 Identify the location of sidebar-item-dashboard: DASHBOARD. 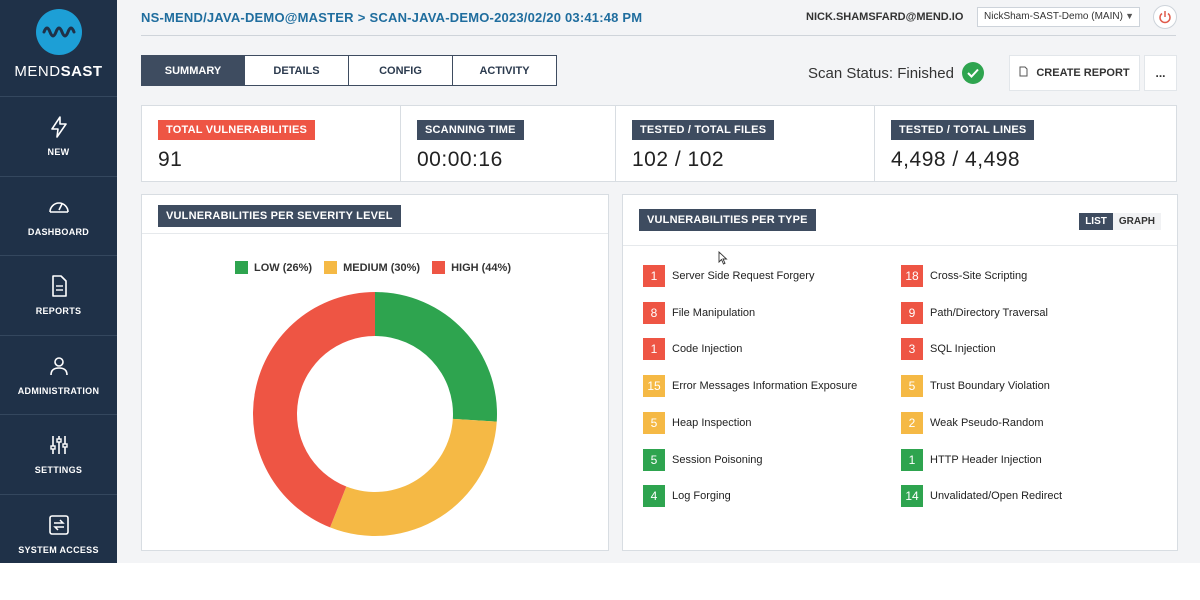
(58, 216).